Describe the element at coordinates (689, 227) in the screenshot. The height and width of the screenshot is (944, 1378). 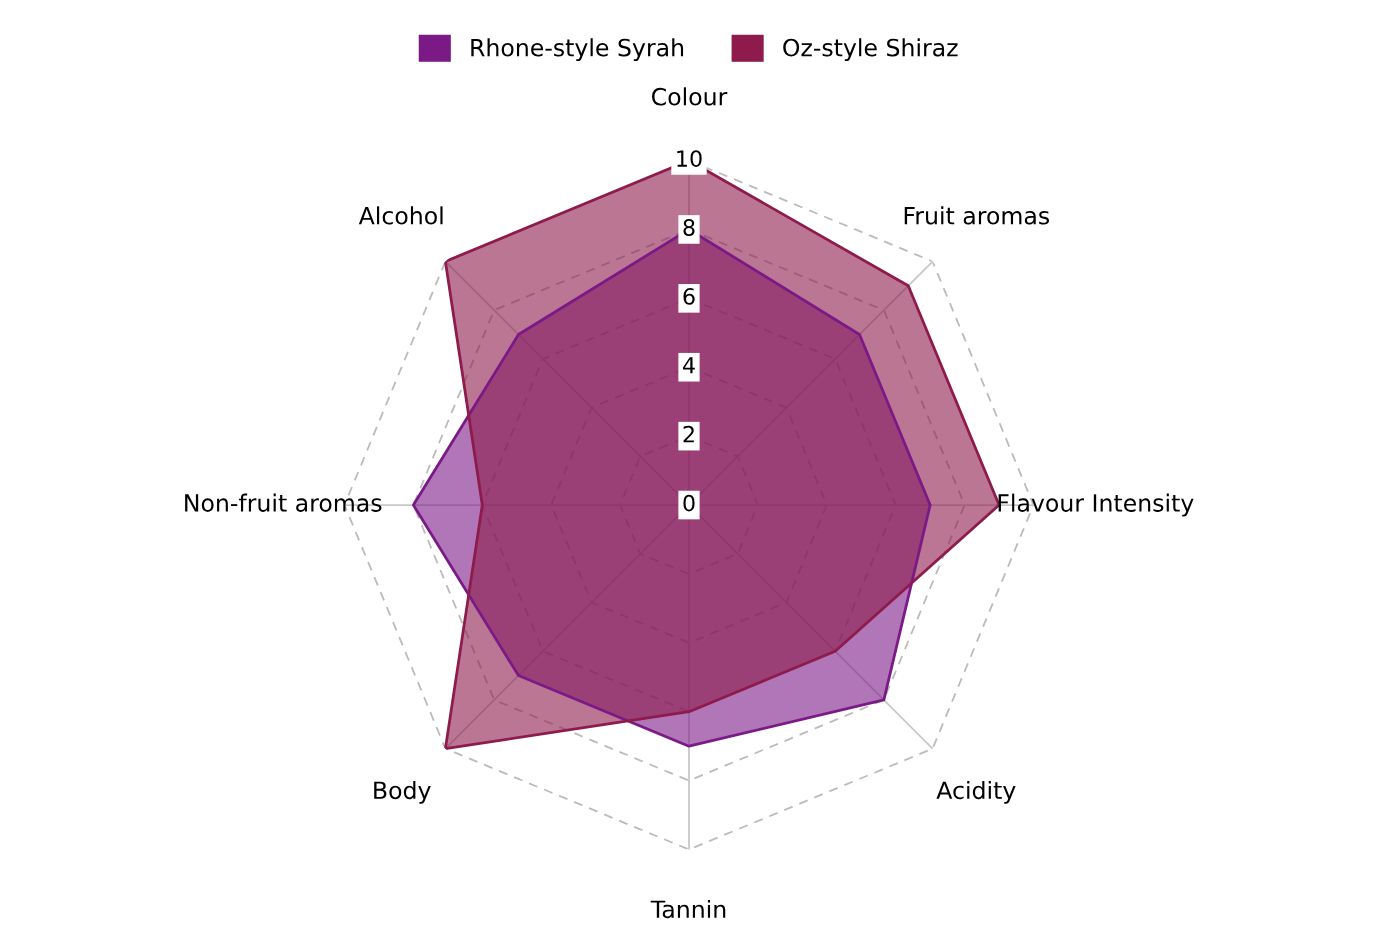
I see `y-tick-label: 8` at that location.